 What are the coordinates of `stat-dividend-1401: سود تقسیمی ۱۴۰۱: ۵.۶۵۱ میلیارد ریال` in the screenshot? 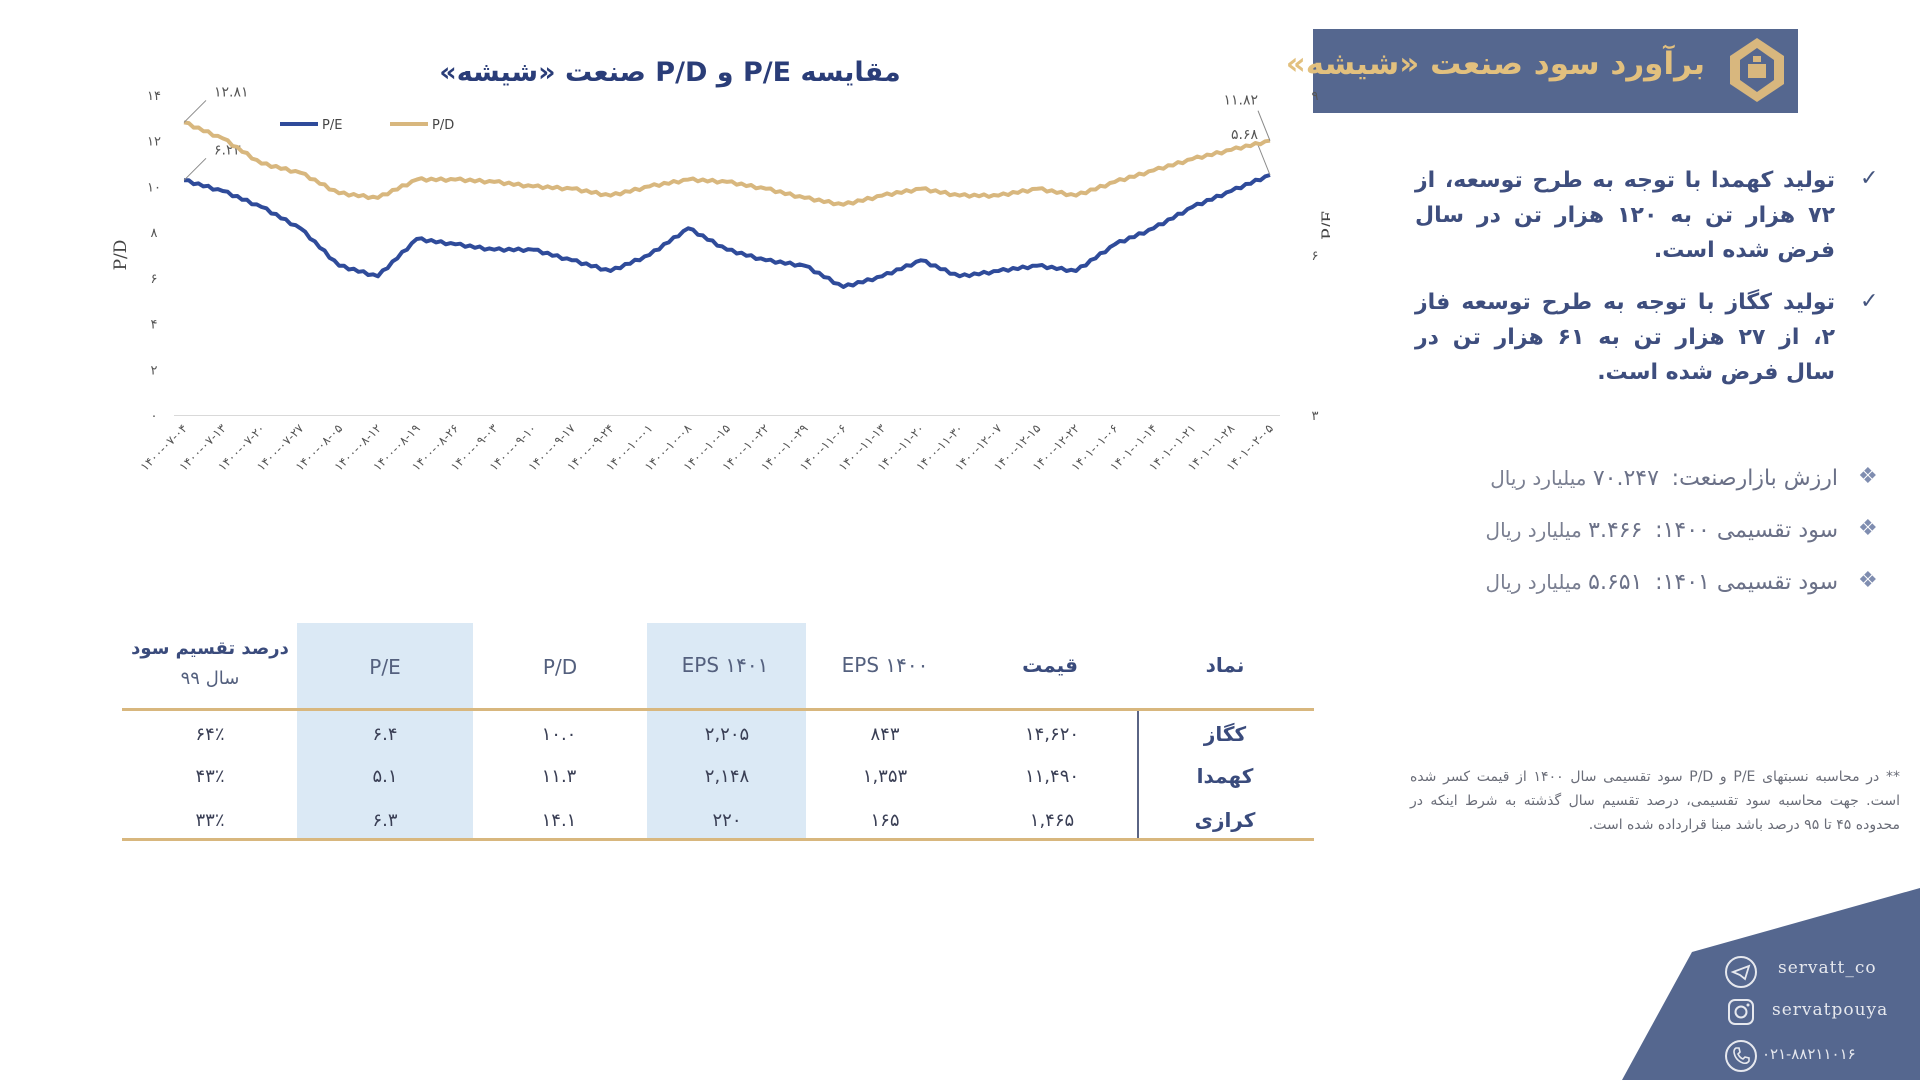 It's located at (1661, 582).